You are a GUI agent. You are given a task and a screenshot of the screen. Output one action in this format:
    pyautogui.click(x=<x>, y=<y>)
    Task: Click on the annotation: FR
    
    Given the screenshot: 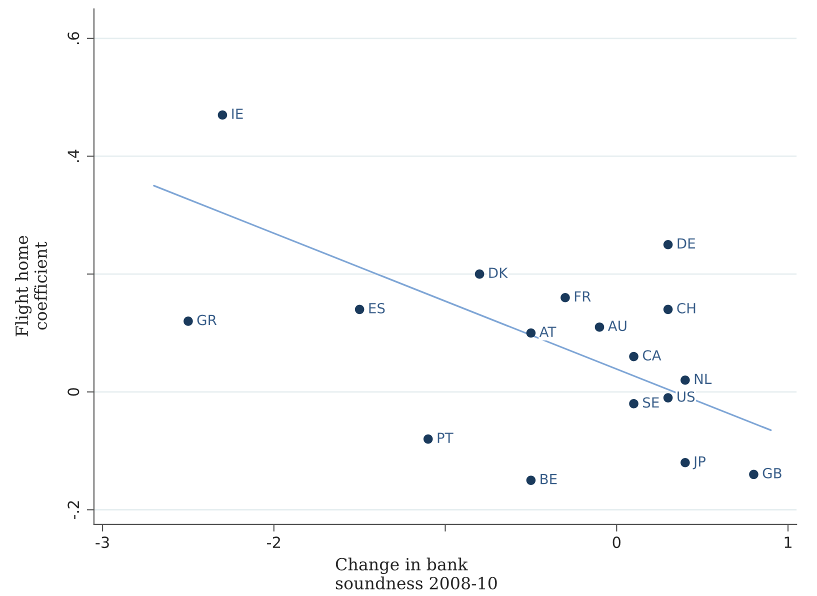 What is the action you would take?
    pyautogui.click(x=582, y=296)
    